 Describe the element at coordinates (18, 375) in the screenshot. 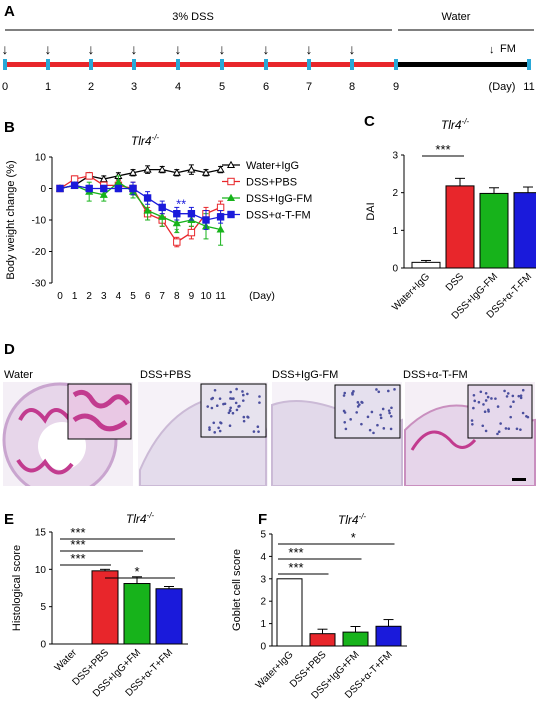

I see `histology-label-water: Water` at that location.